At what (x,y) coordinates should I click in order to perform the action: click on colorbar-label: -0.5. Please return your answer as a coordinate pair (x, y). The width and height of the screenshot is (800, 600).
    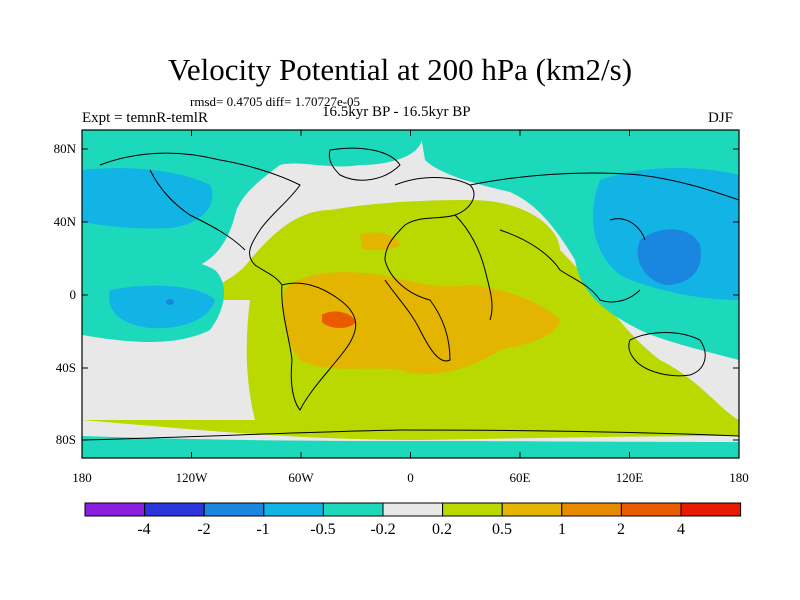
    Looking at the image, I should click on (323, 529).